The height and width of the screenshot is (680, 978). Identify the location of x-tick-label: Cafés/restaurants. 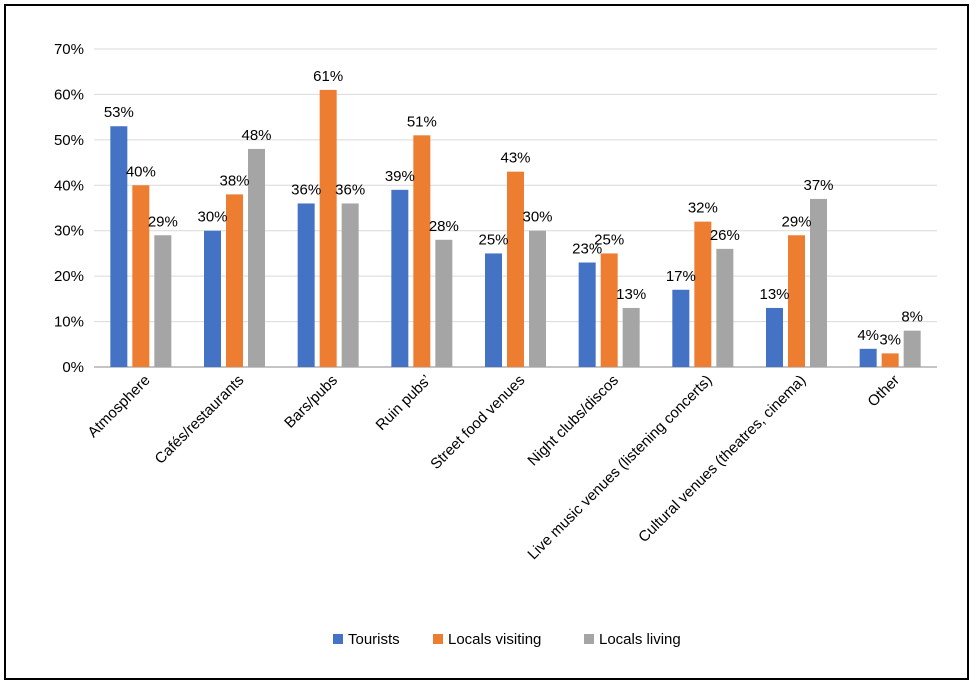
(200, 420).